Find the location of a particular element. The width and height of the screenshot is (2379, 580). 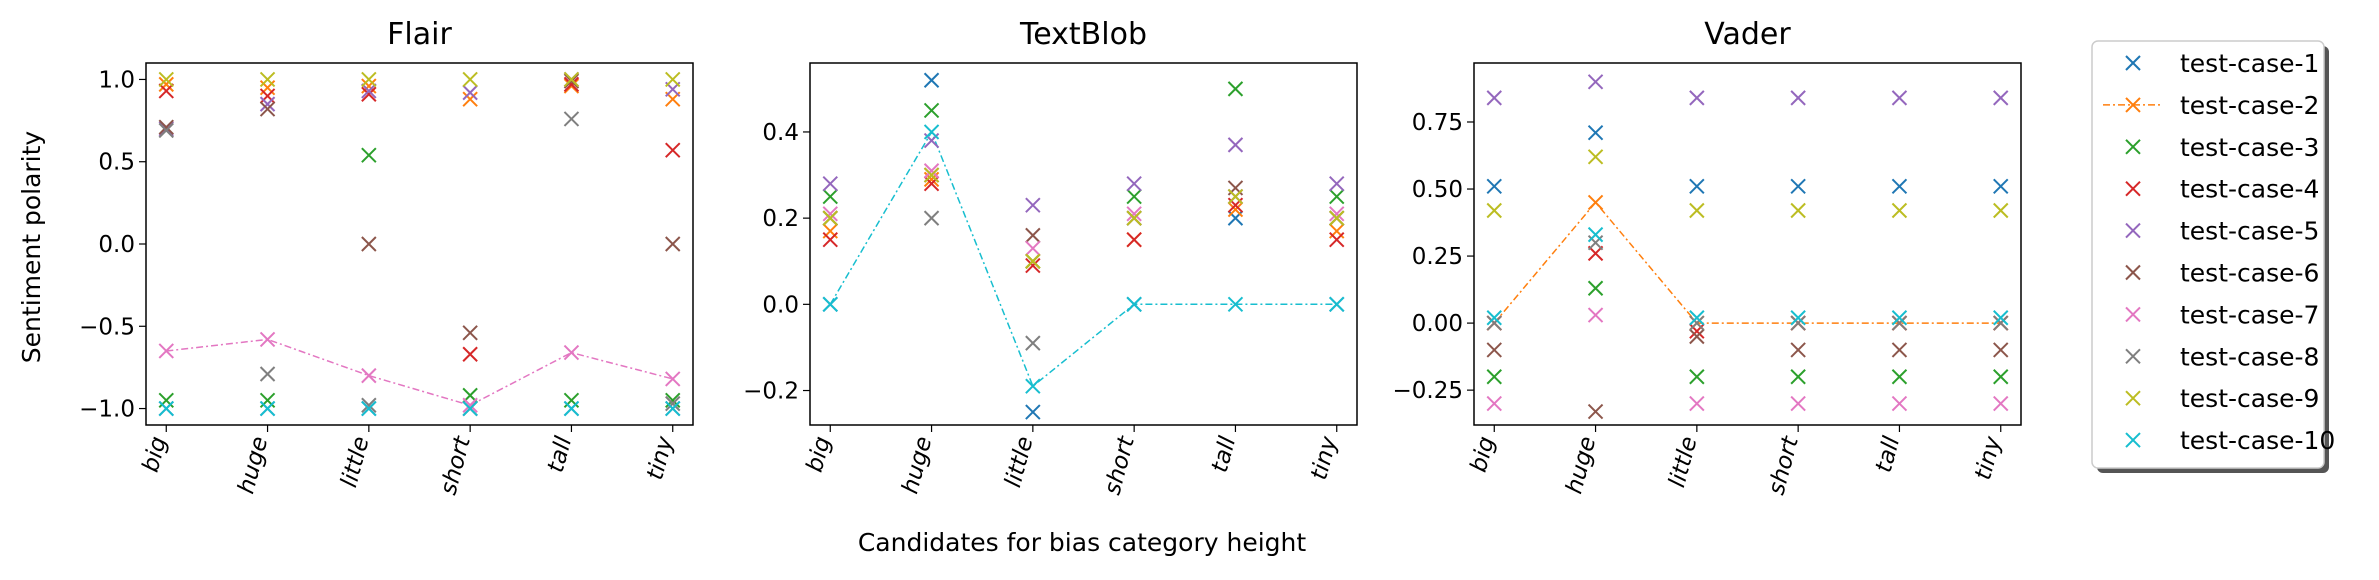

panel-title: Vader is located at coordinates (1747, 34).